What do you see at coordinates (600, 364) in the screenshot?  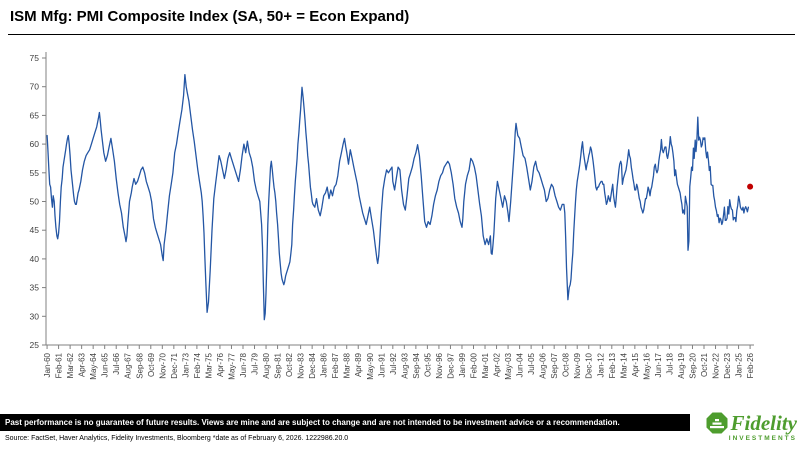 I see `x-tick-label: Jan-12` at bounding box center [600, 364].